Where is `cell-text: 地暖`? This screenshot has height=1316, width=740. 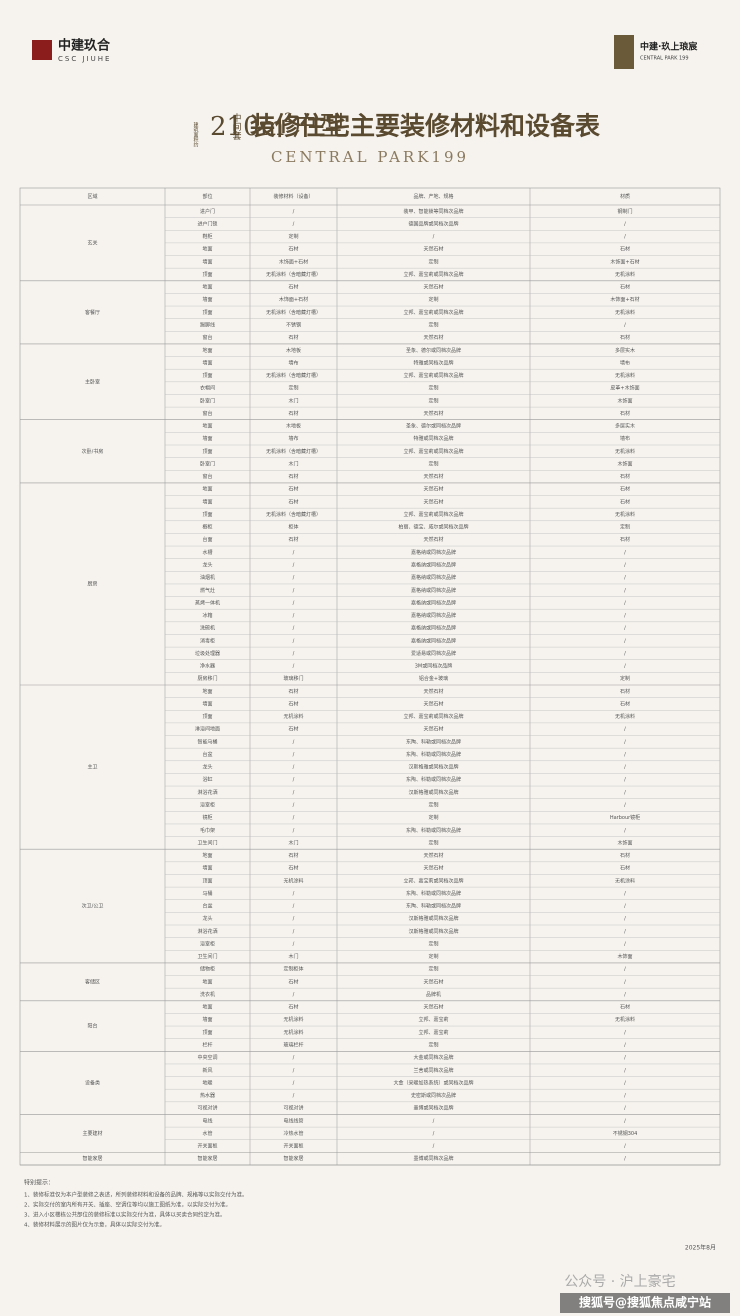
cell-text: 地暖 is located at coordinates (207, 1082).